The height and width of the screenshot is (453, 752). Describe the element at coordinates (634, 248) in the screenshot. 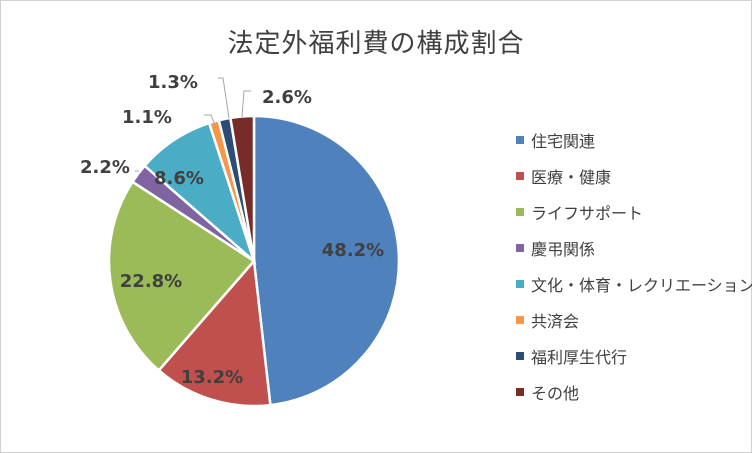

I see `legend-item: 慶弔関係` at that location.